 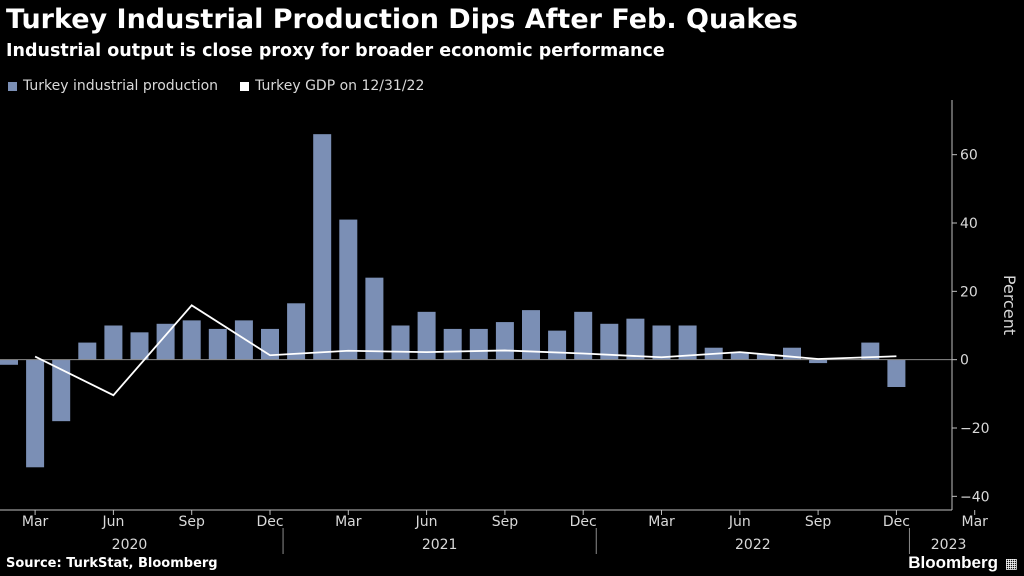 I want to click on year-label-2020: 2020, so click(x=130, y=545).